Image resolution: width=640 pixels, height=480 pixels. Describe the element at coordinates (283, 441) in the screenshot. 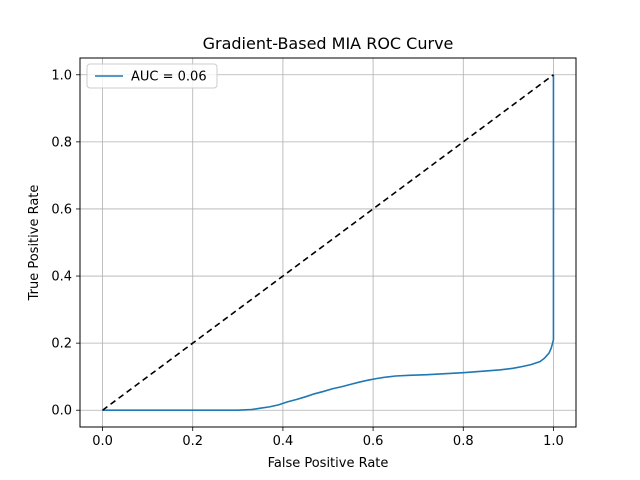

I see `x-tick-label: 0.4` at that location.